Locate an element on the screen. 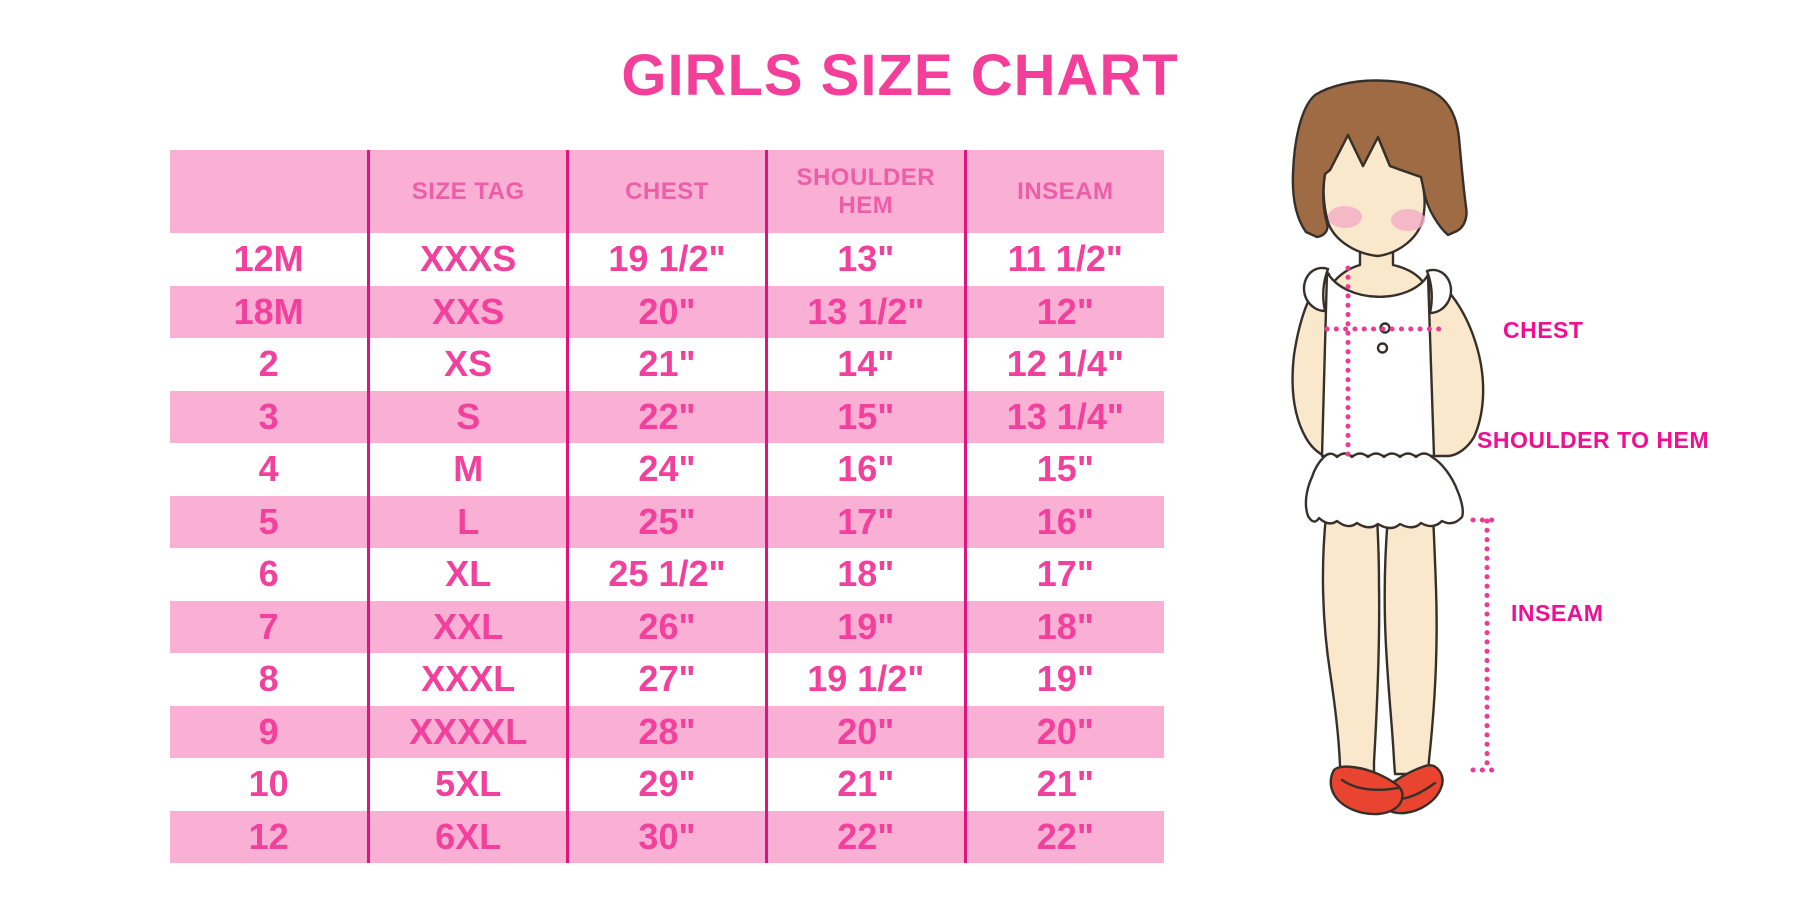 Image resolution: width=1800 pixels, height=900 pixels. button is located at coordinates (1382, 348).